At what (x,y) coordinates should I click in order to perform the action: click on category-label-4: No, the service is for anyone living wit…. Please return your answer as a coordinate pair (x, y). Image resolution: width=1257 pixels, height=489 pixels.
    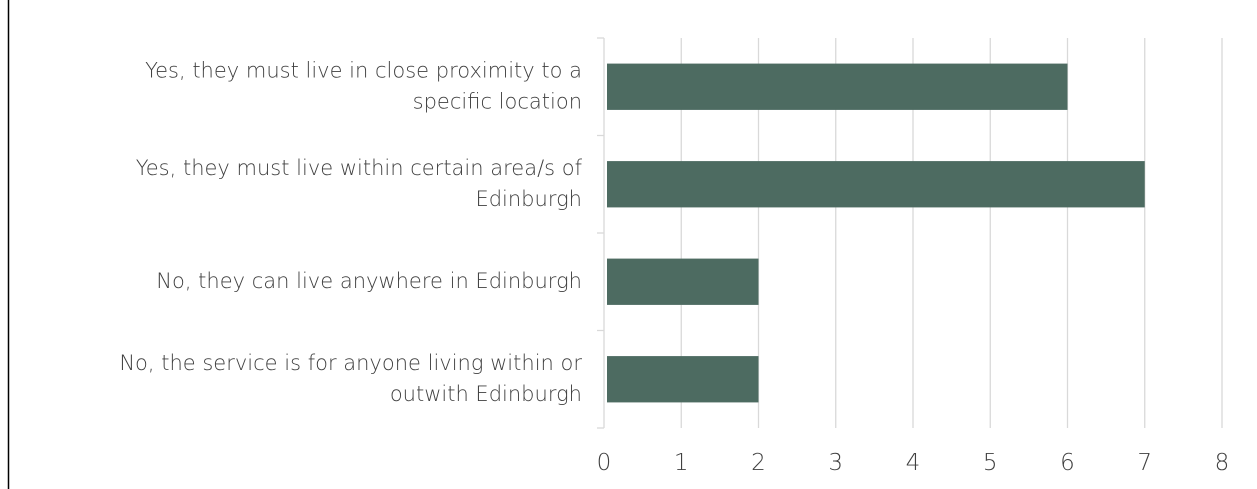
    Looking at the image, I should click on (350, 378).